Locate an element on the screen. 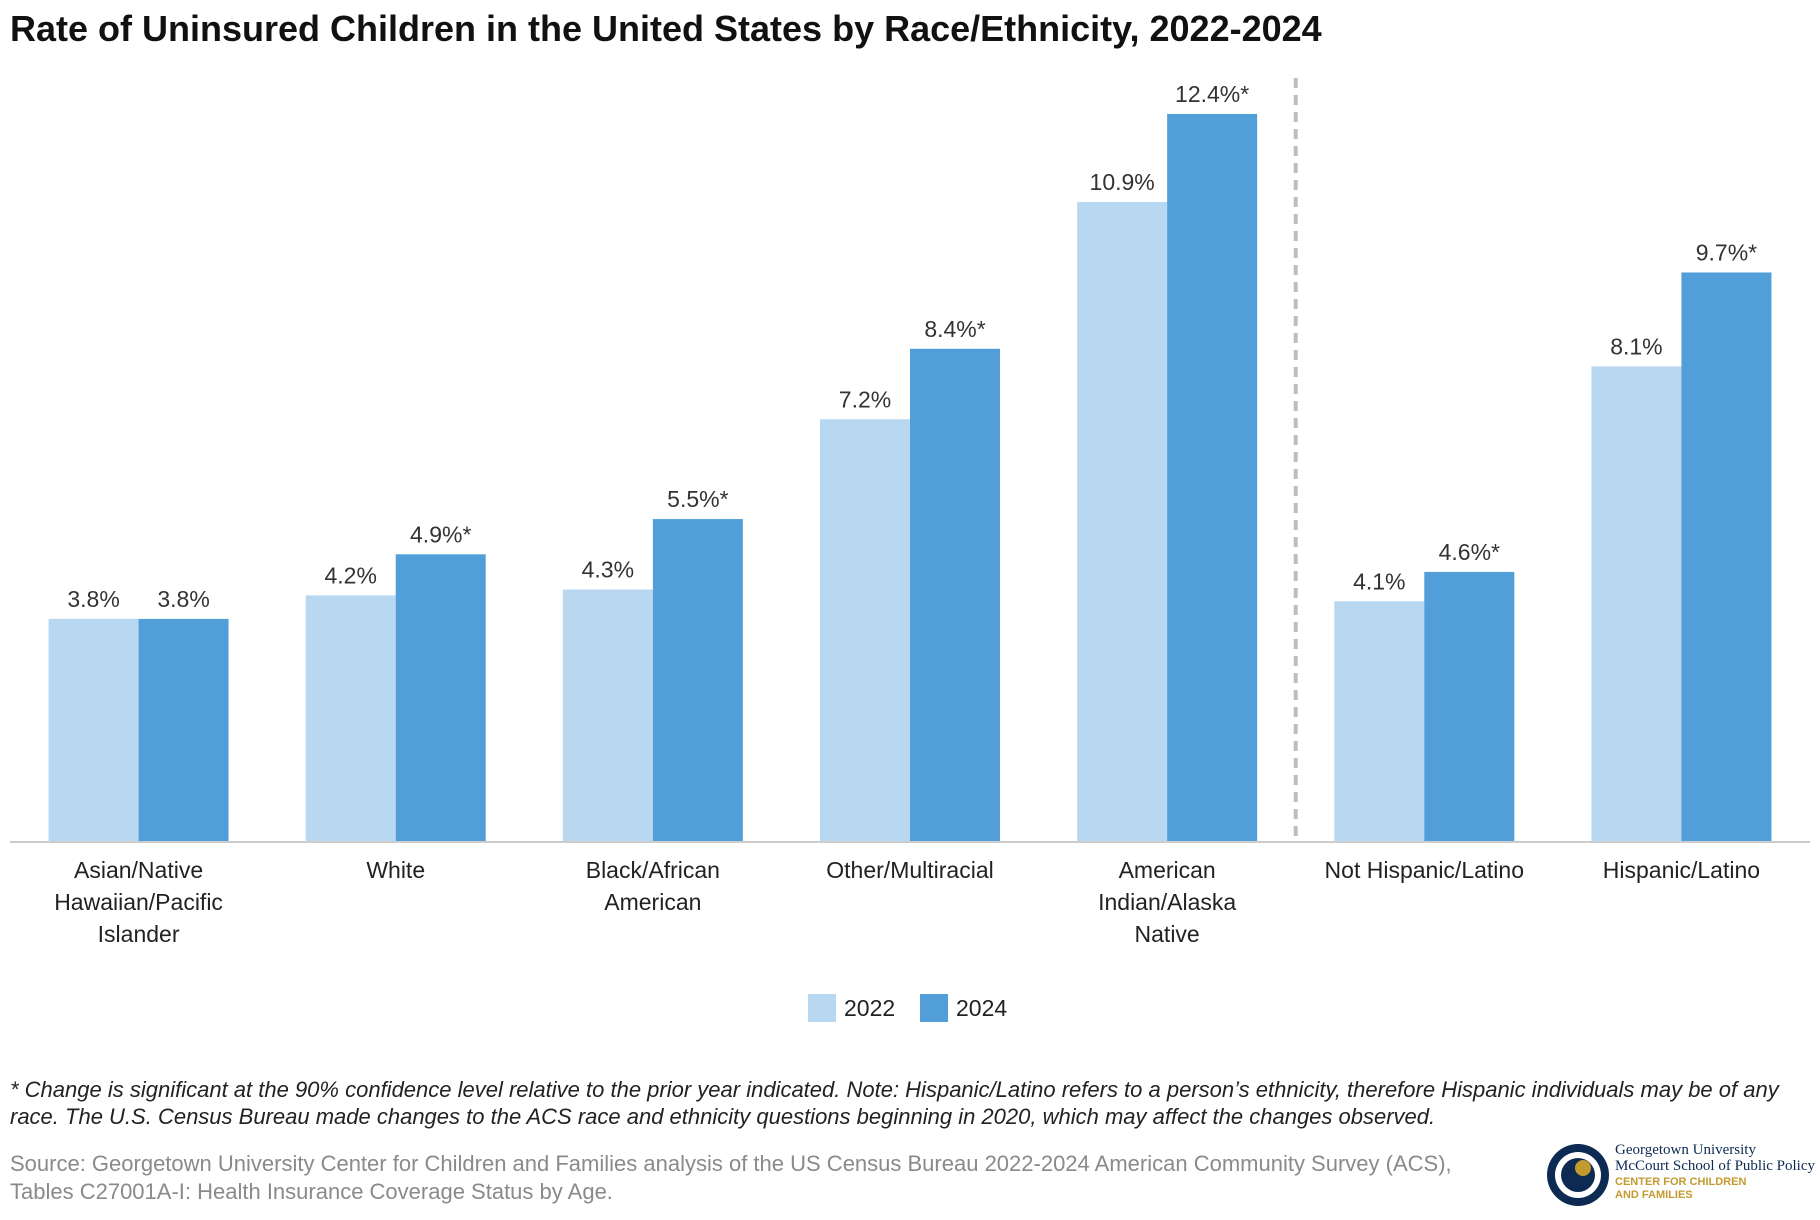 The height and width of the screenshot is (1220, 1820). logo-university: Georgetown University is located at coordinates (1685, 1150).